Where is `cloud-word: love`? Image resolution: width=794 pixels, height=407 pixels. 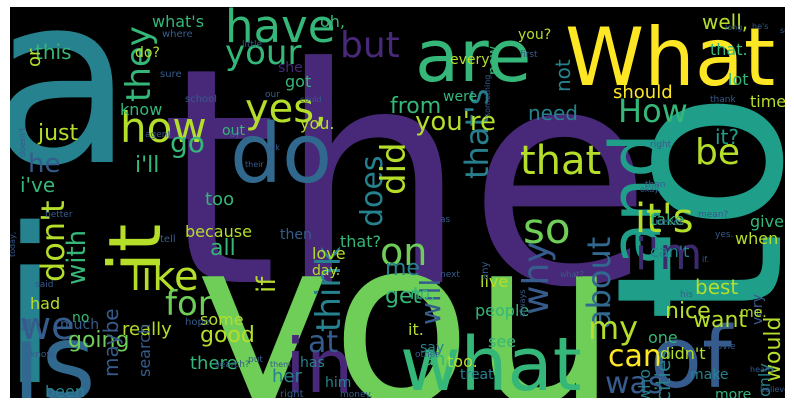 cloud-word: love is located at coordinates (329, 253).